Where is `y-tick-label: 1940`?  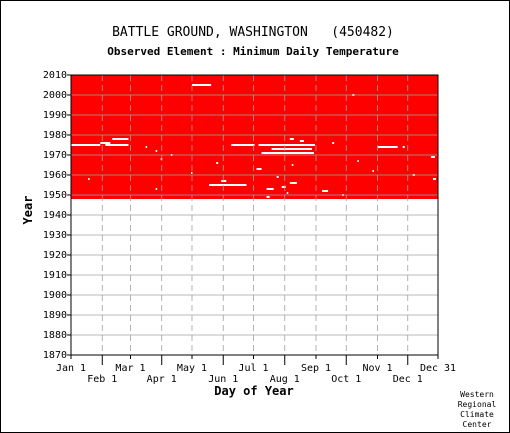 y-tick-label: 1940 is located at coordinates (55, 215).